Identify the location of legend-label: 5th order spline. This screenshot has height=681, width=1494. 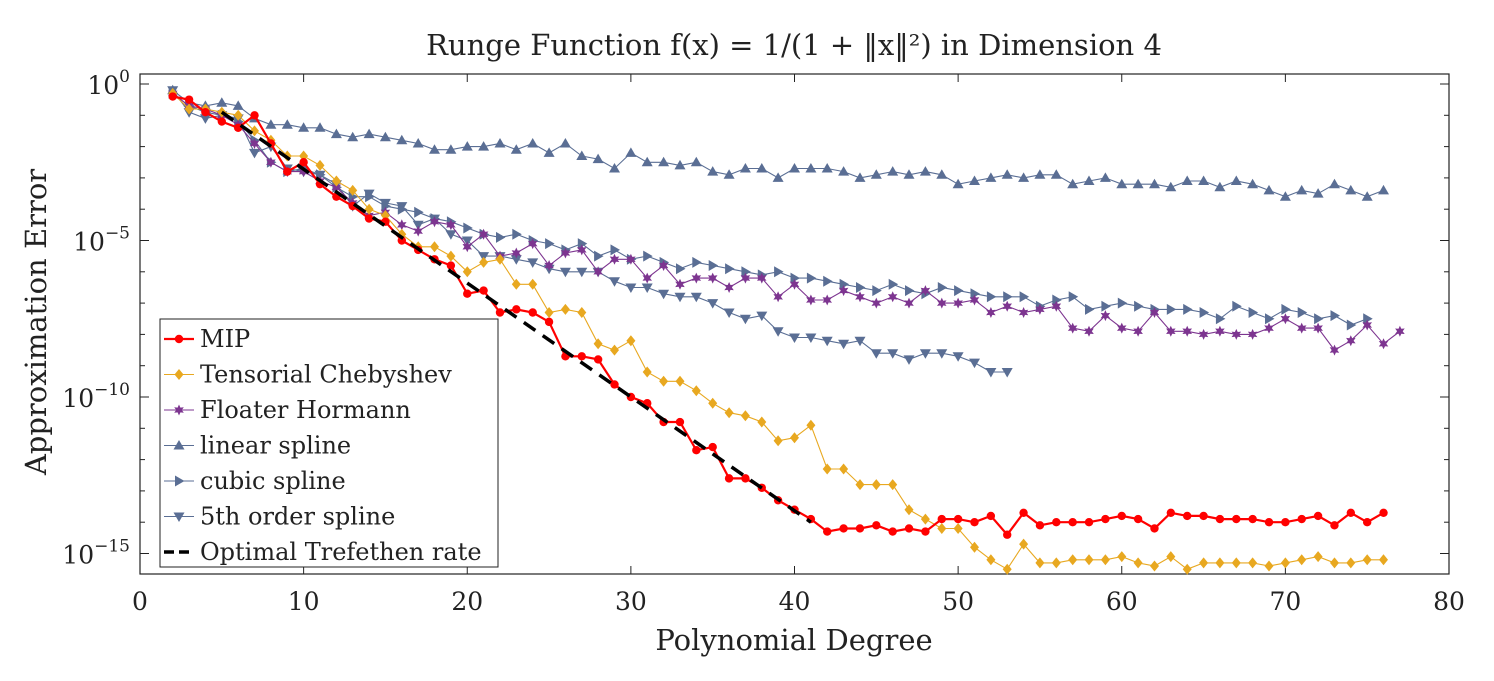
(297, 517).